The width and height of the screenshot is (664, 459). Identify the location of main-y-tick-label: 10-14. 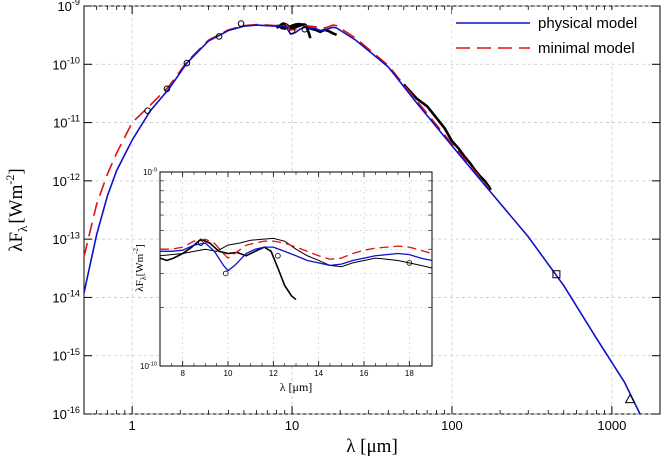
(66, 297).